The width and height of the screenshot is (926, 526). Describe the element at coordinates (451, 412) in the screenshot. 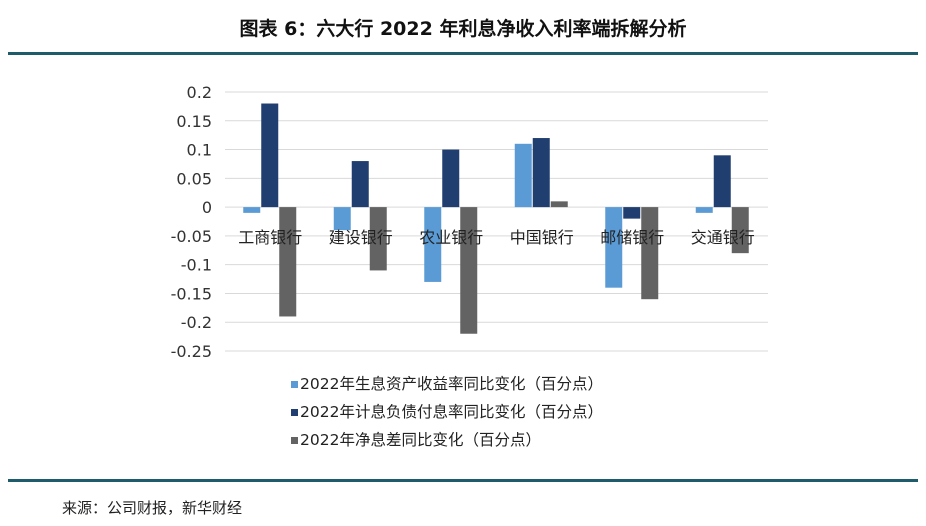

I see `legend-label: 2022年计息负债付息率同比变化（百分点）` at that location.